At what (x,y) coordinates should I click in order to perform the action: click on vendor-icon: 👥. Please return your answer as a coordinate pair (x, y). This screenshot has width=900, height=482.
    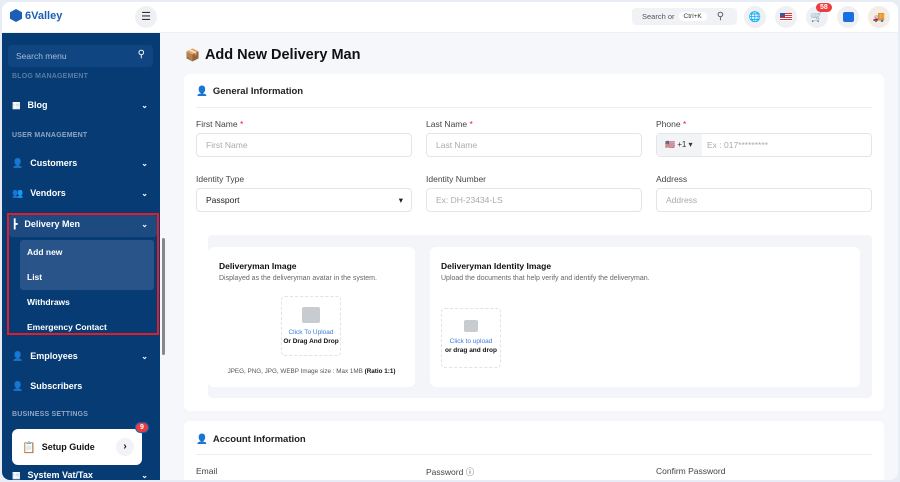
    Looking at the image, I should click on (18, 192).